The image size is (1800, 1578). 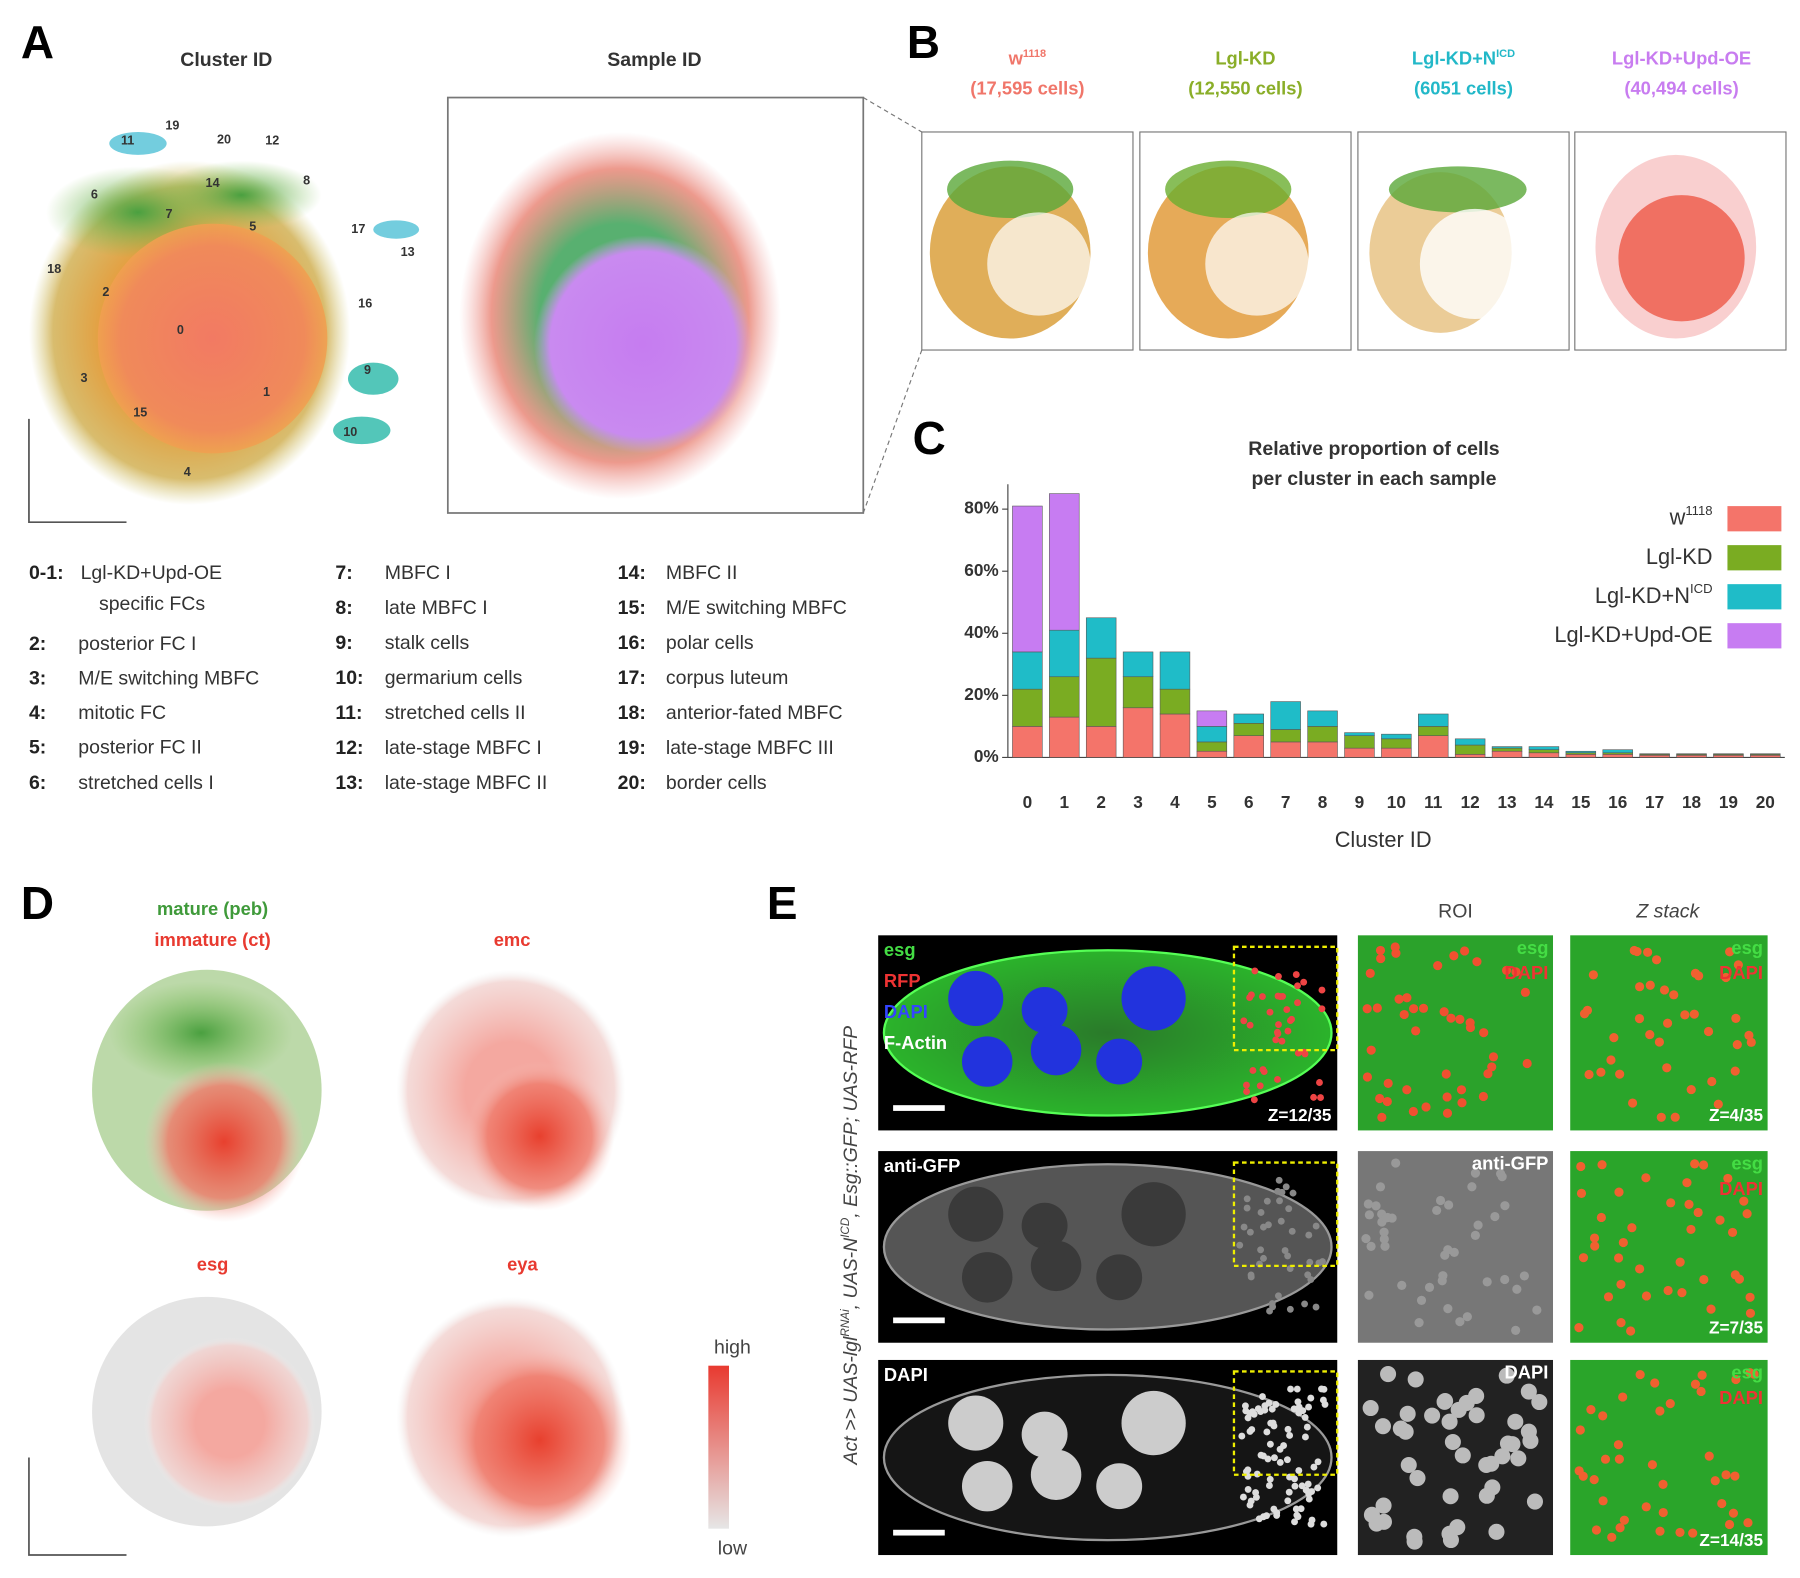 What do you see at coordinates (252, 227) in the screenshot?
I see `cluster-label: 5` at bounding box center [252, 227].